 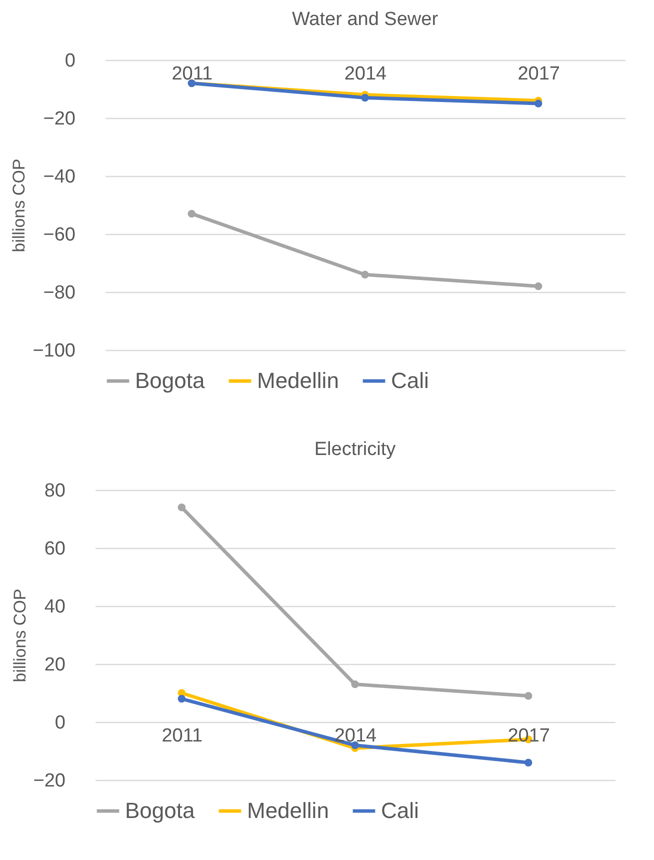 I want to click on chart-title: Electricity, so click(x=355, y=449).